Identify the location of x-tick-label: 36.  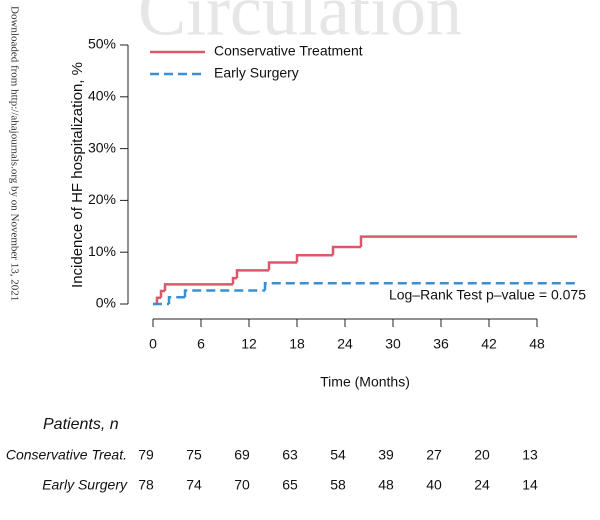
(441, 344).